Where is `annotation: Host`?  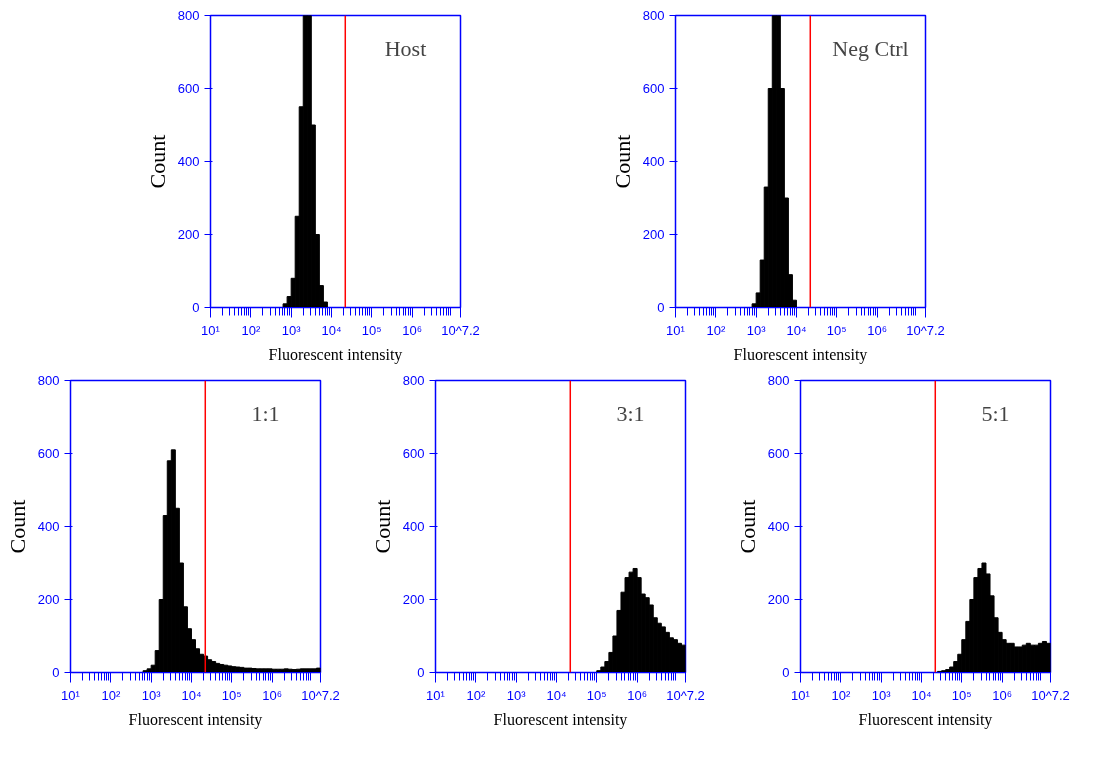 annotation: Host is located at coordinates (405, 48).